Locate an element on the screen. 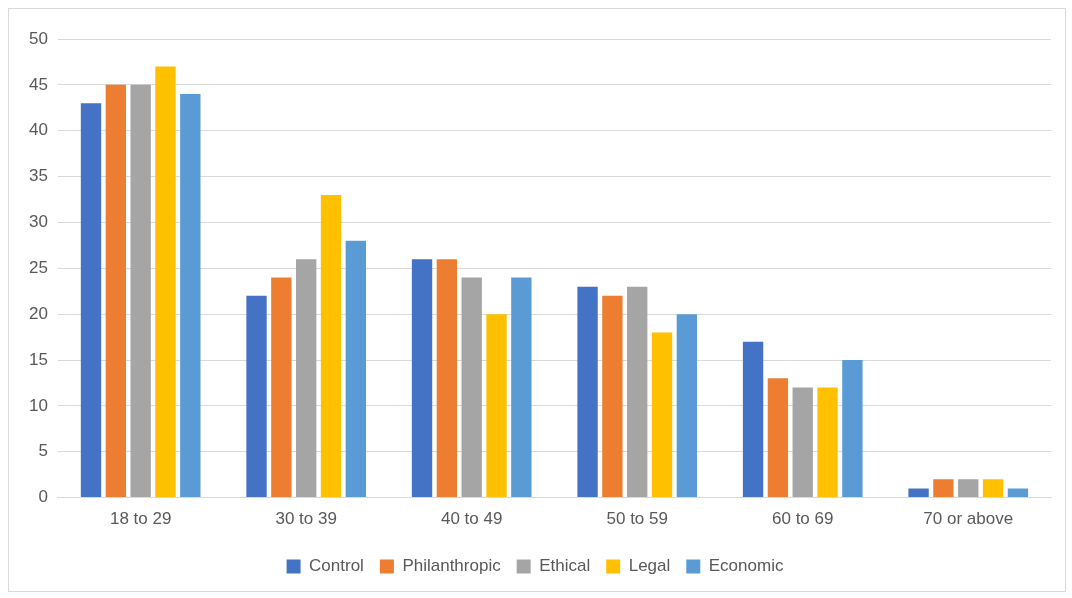 The width and height of the screenshot is (1072, 598). legend-label: Philanthropic is located at coordinates (452, 566).